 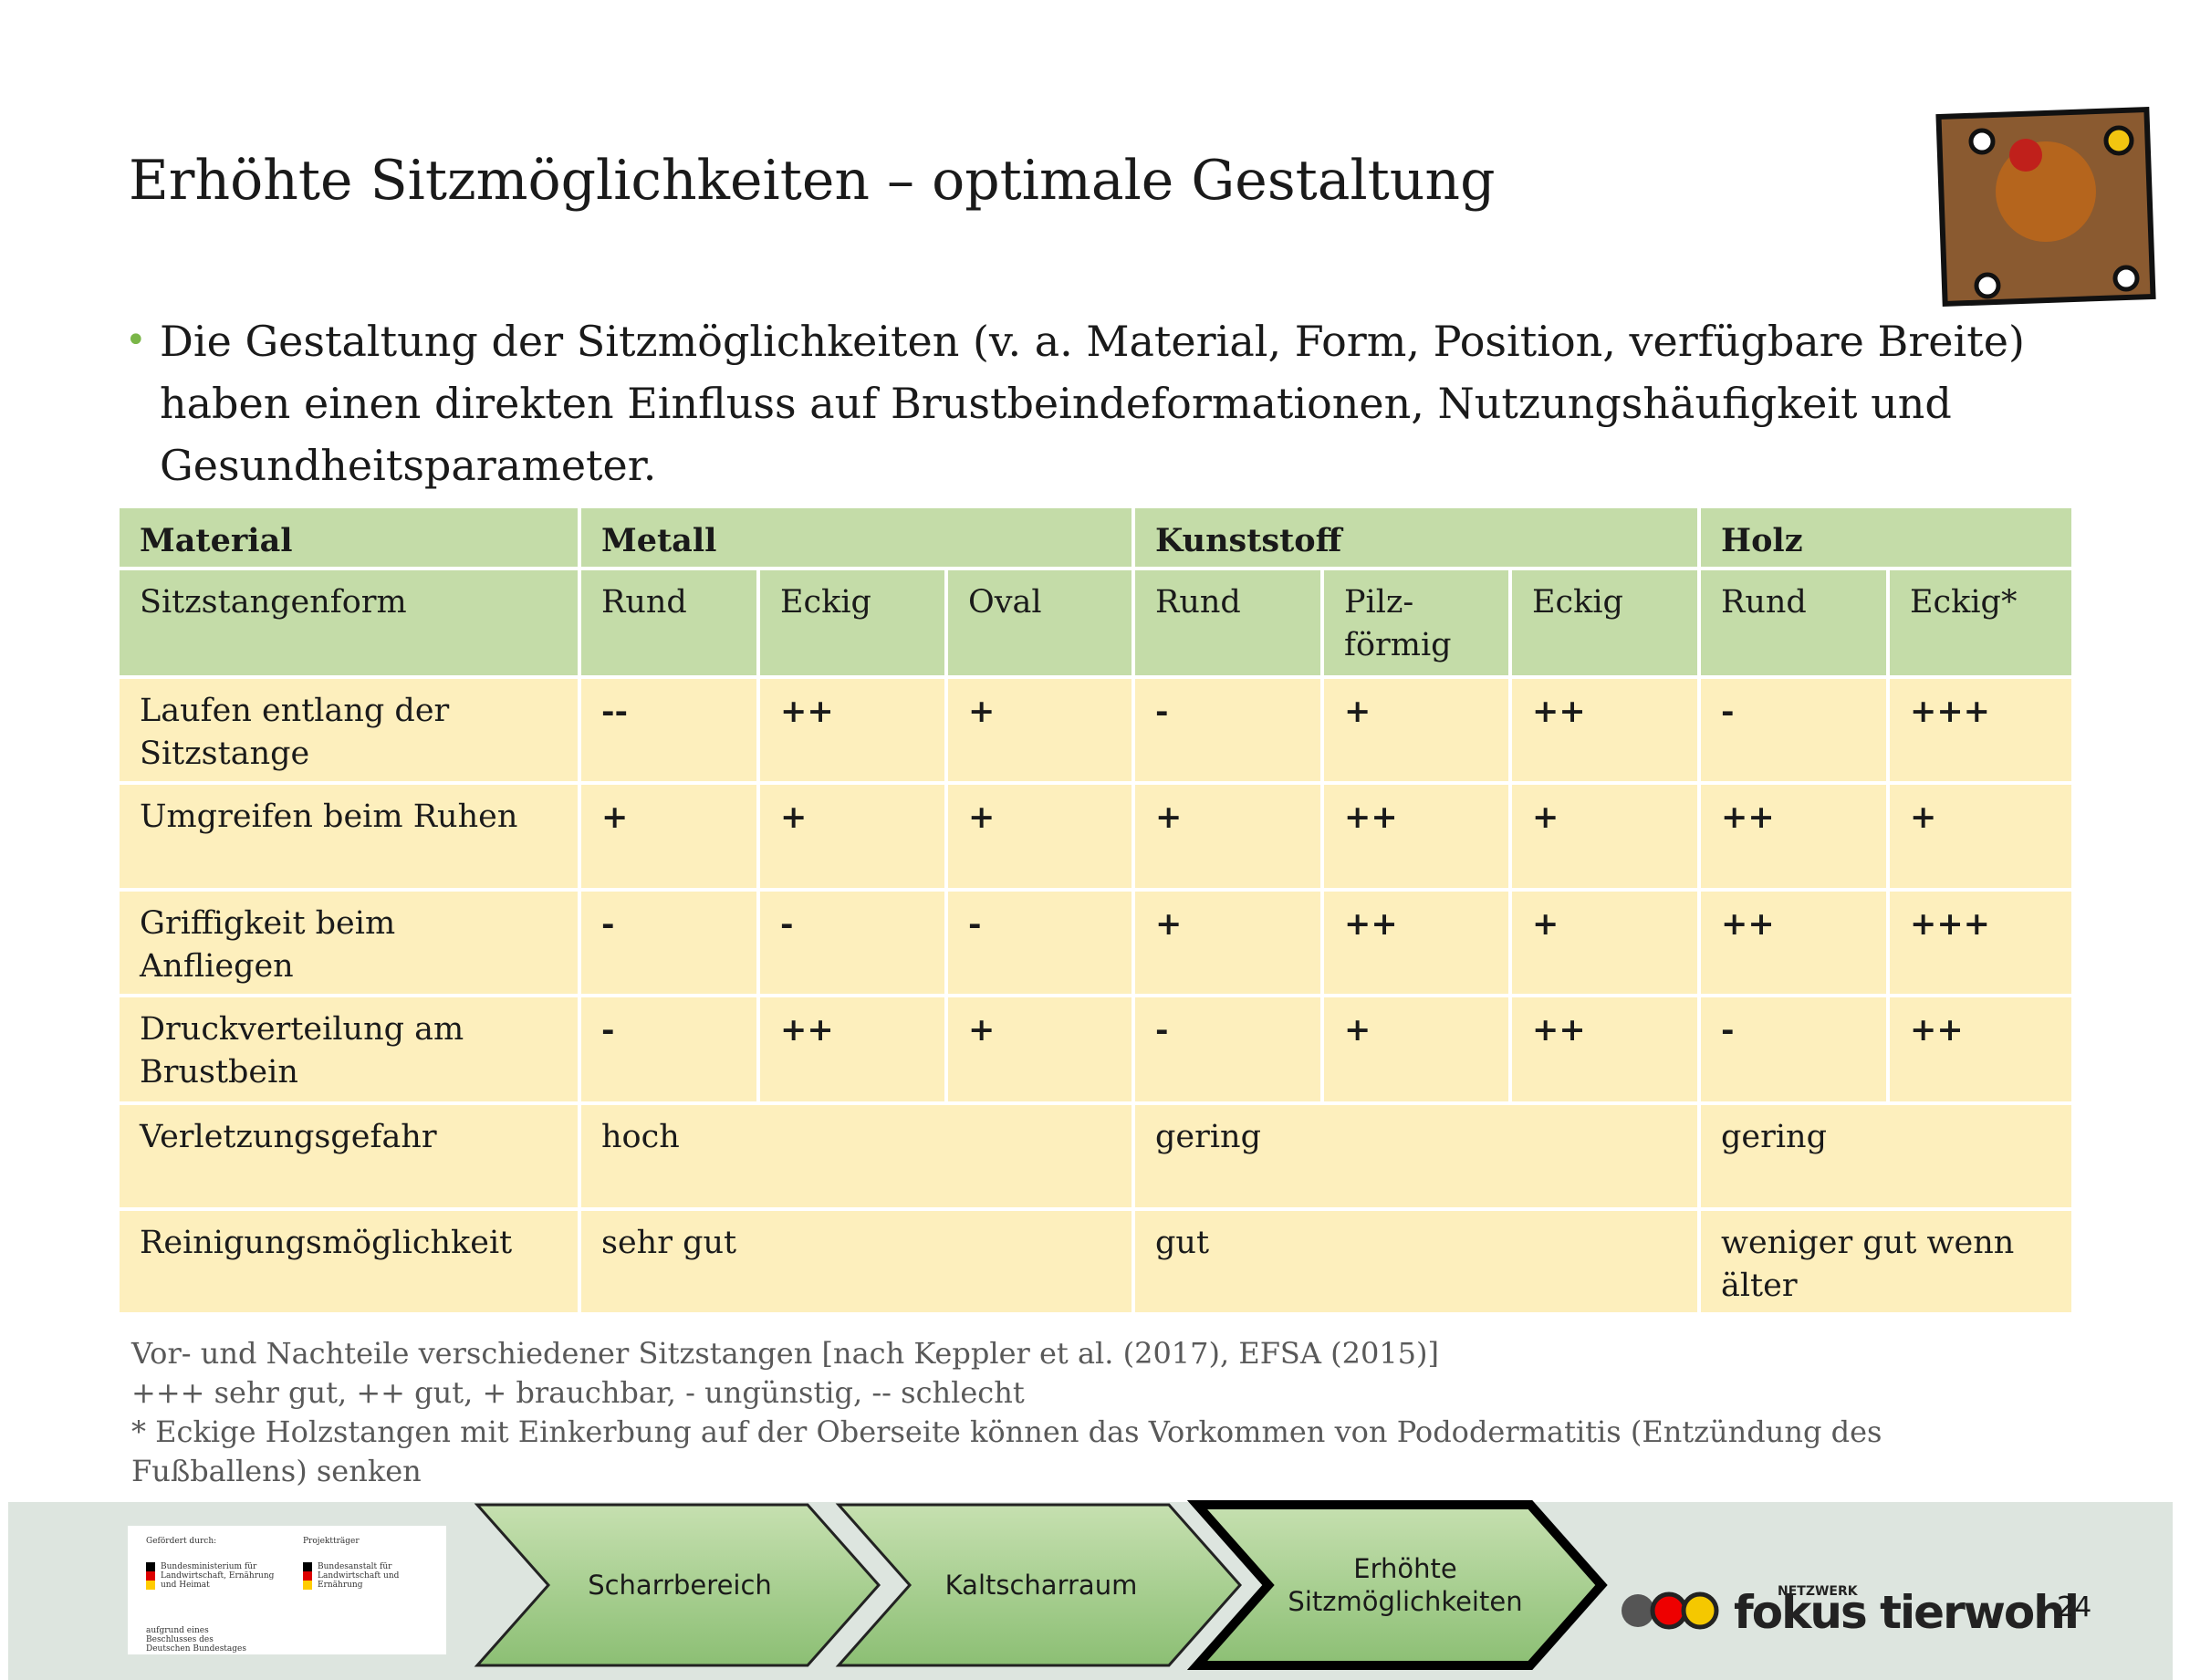 What do you see at coordinates (668, 730) in the screenshot?
I see `rating-cell: --` at bounding box center [668, 730].